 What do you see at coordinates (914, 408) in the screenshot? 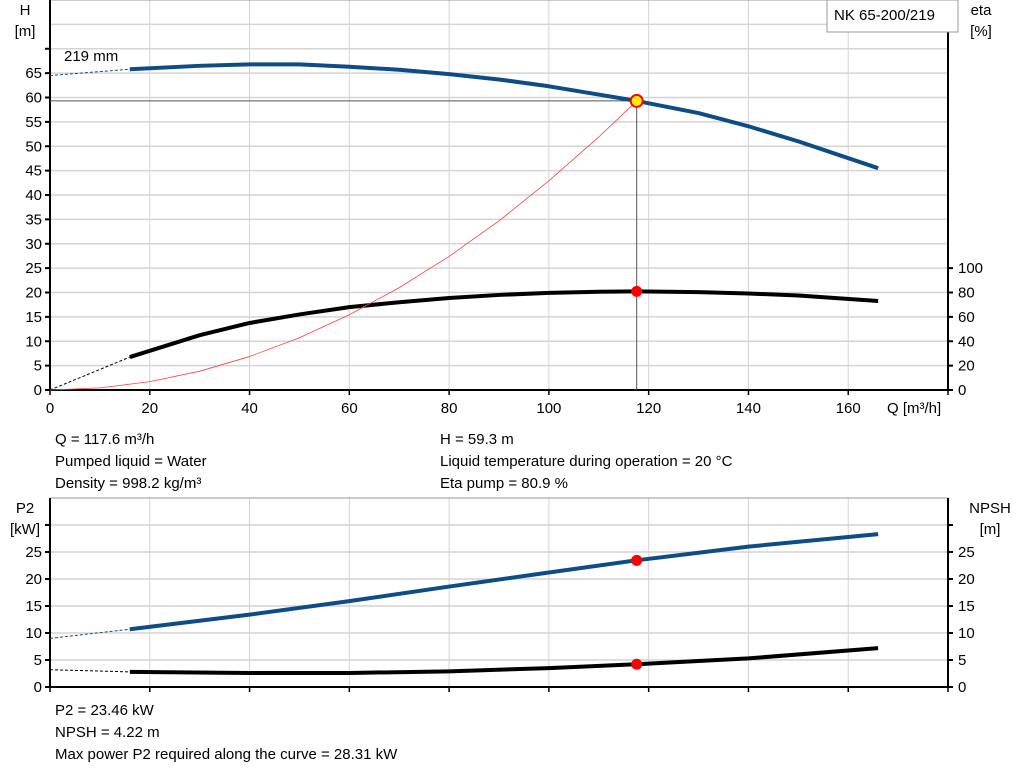
I see `x-axis-label: Q [m³/h]` at bounding box center [914, 408].